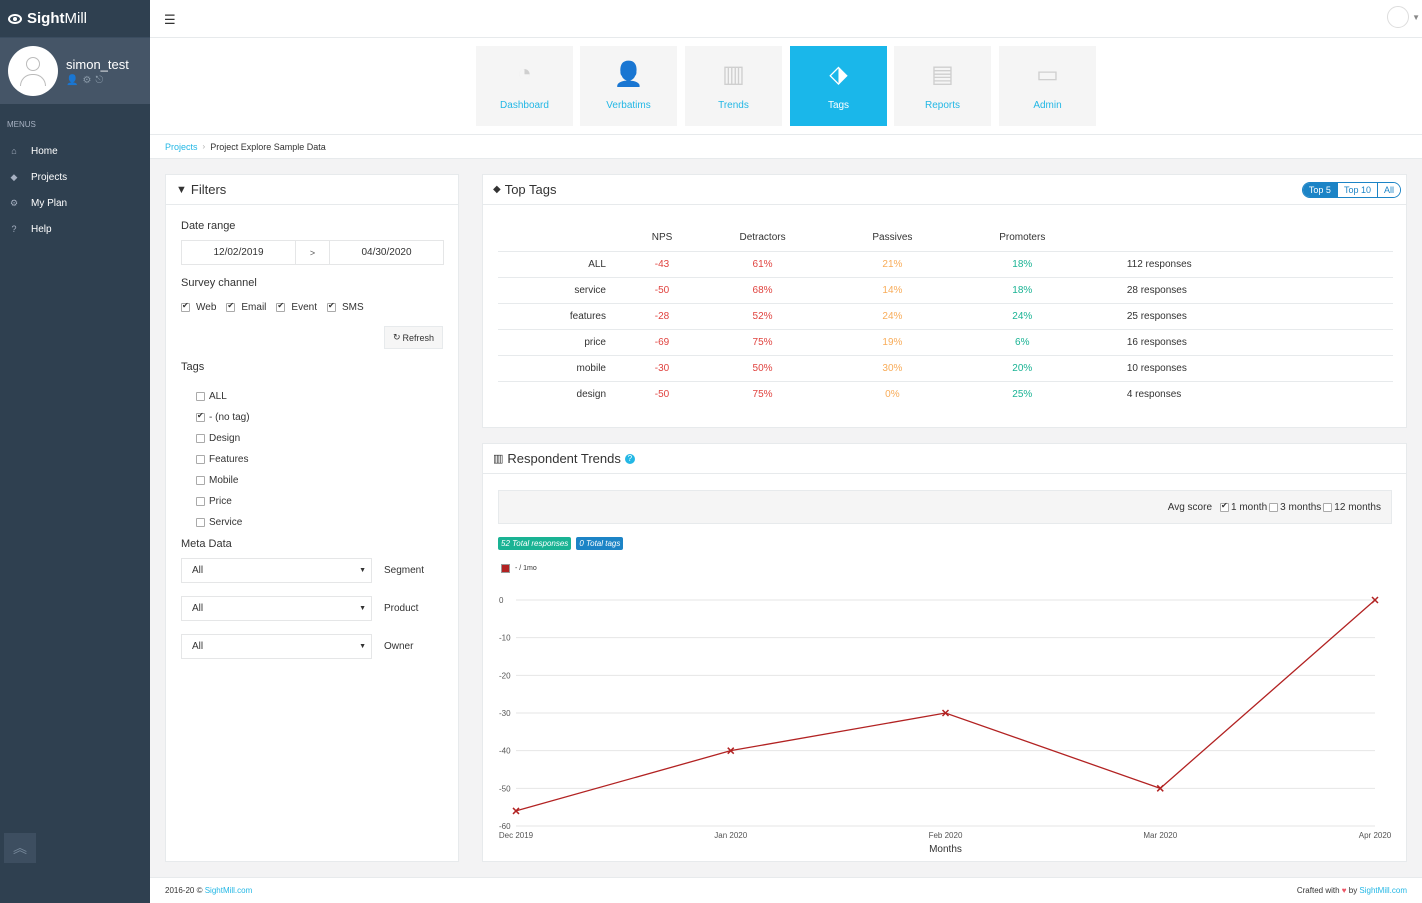 The image size is (1422, 903). What do you see at coordinates (75, 151) in the screenshot?
I see `sidebar-item-home: ⌂ Home` at bounding box center [75, 151].